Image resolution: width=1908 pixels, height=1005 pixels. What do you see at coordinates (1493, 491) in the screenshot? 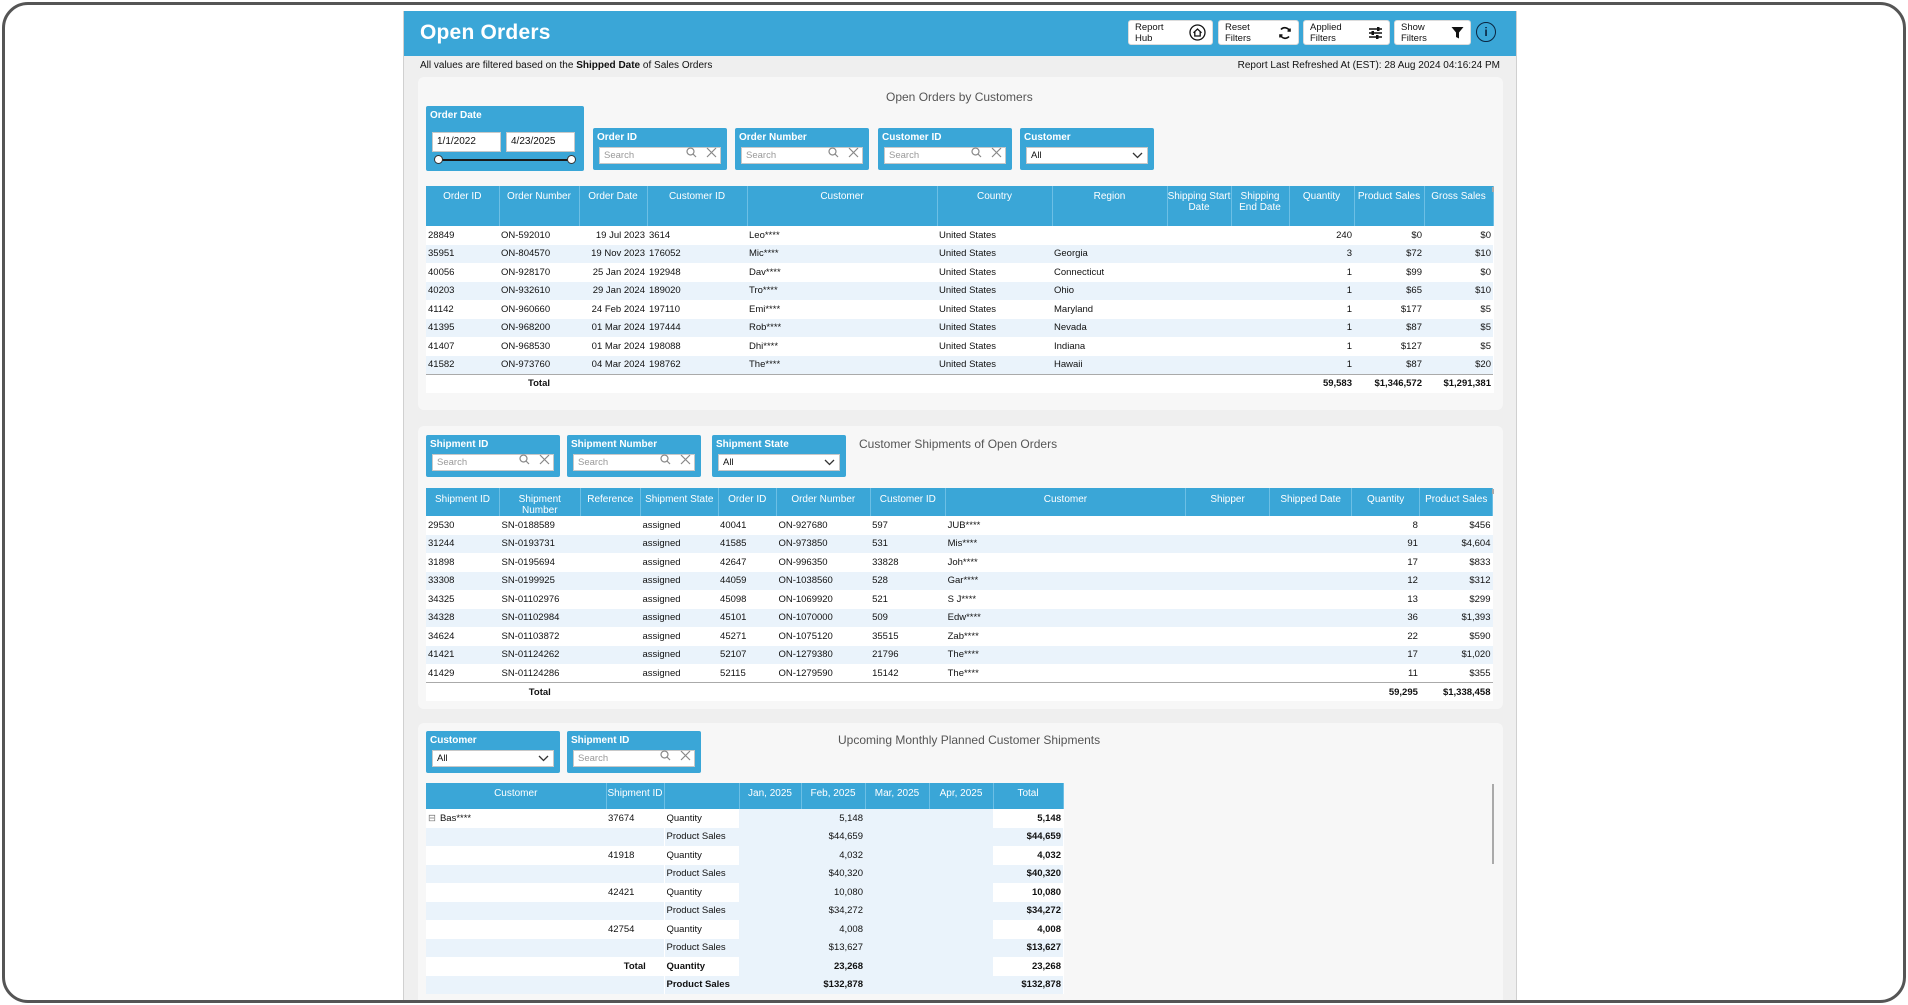
I see `shipments-scrollbar` at bounding box center [1493, 491].